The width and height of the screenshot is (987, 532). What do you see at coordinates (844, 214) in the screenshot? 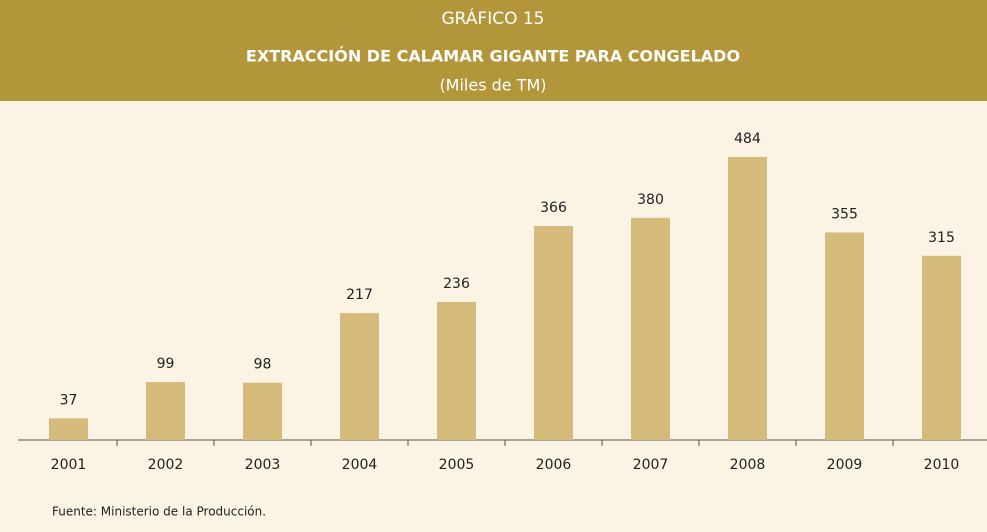
I see `value-label: 355` at bounding box center [844, 214].